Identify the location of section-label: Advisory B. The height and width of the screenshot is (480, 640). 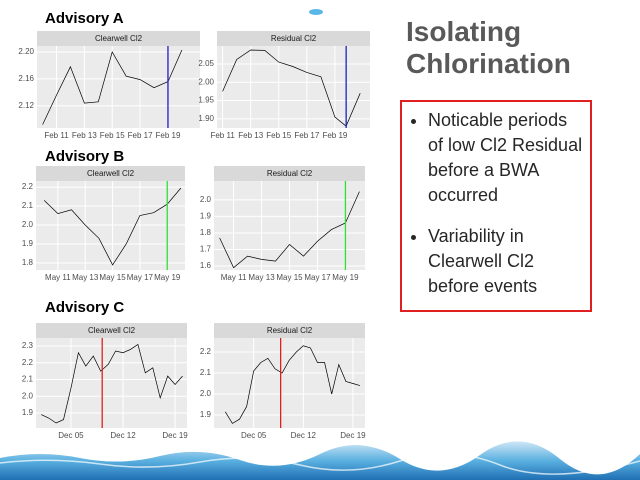
(85, 156).